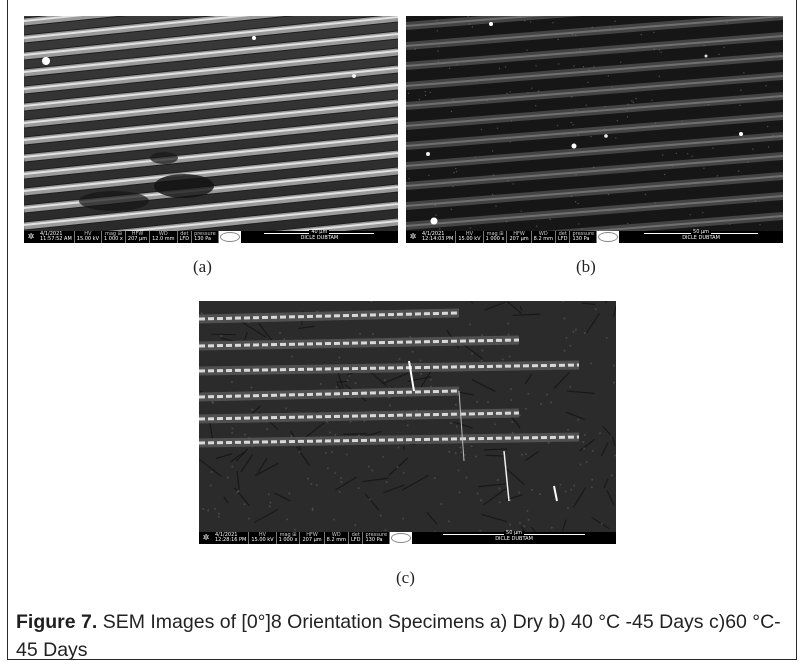  What do you see at coordinates (405, 578) in the screenshot?
I see `panel-label-c: (c)` at bounding box center [405, 578].